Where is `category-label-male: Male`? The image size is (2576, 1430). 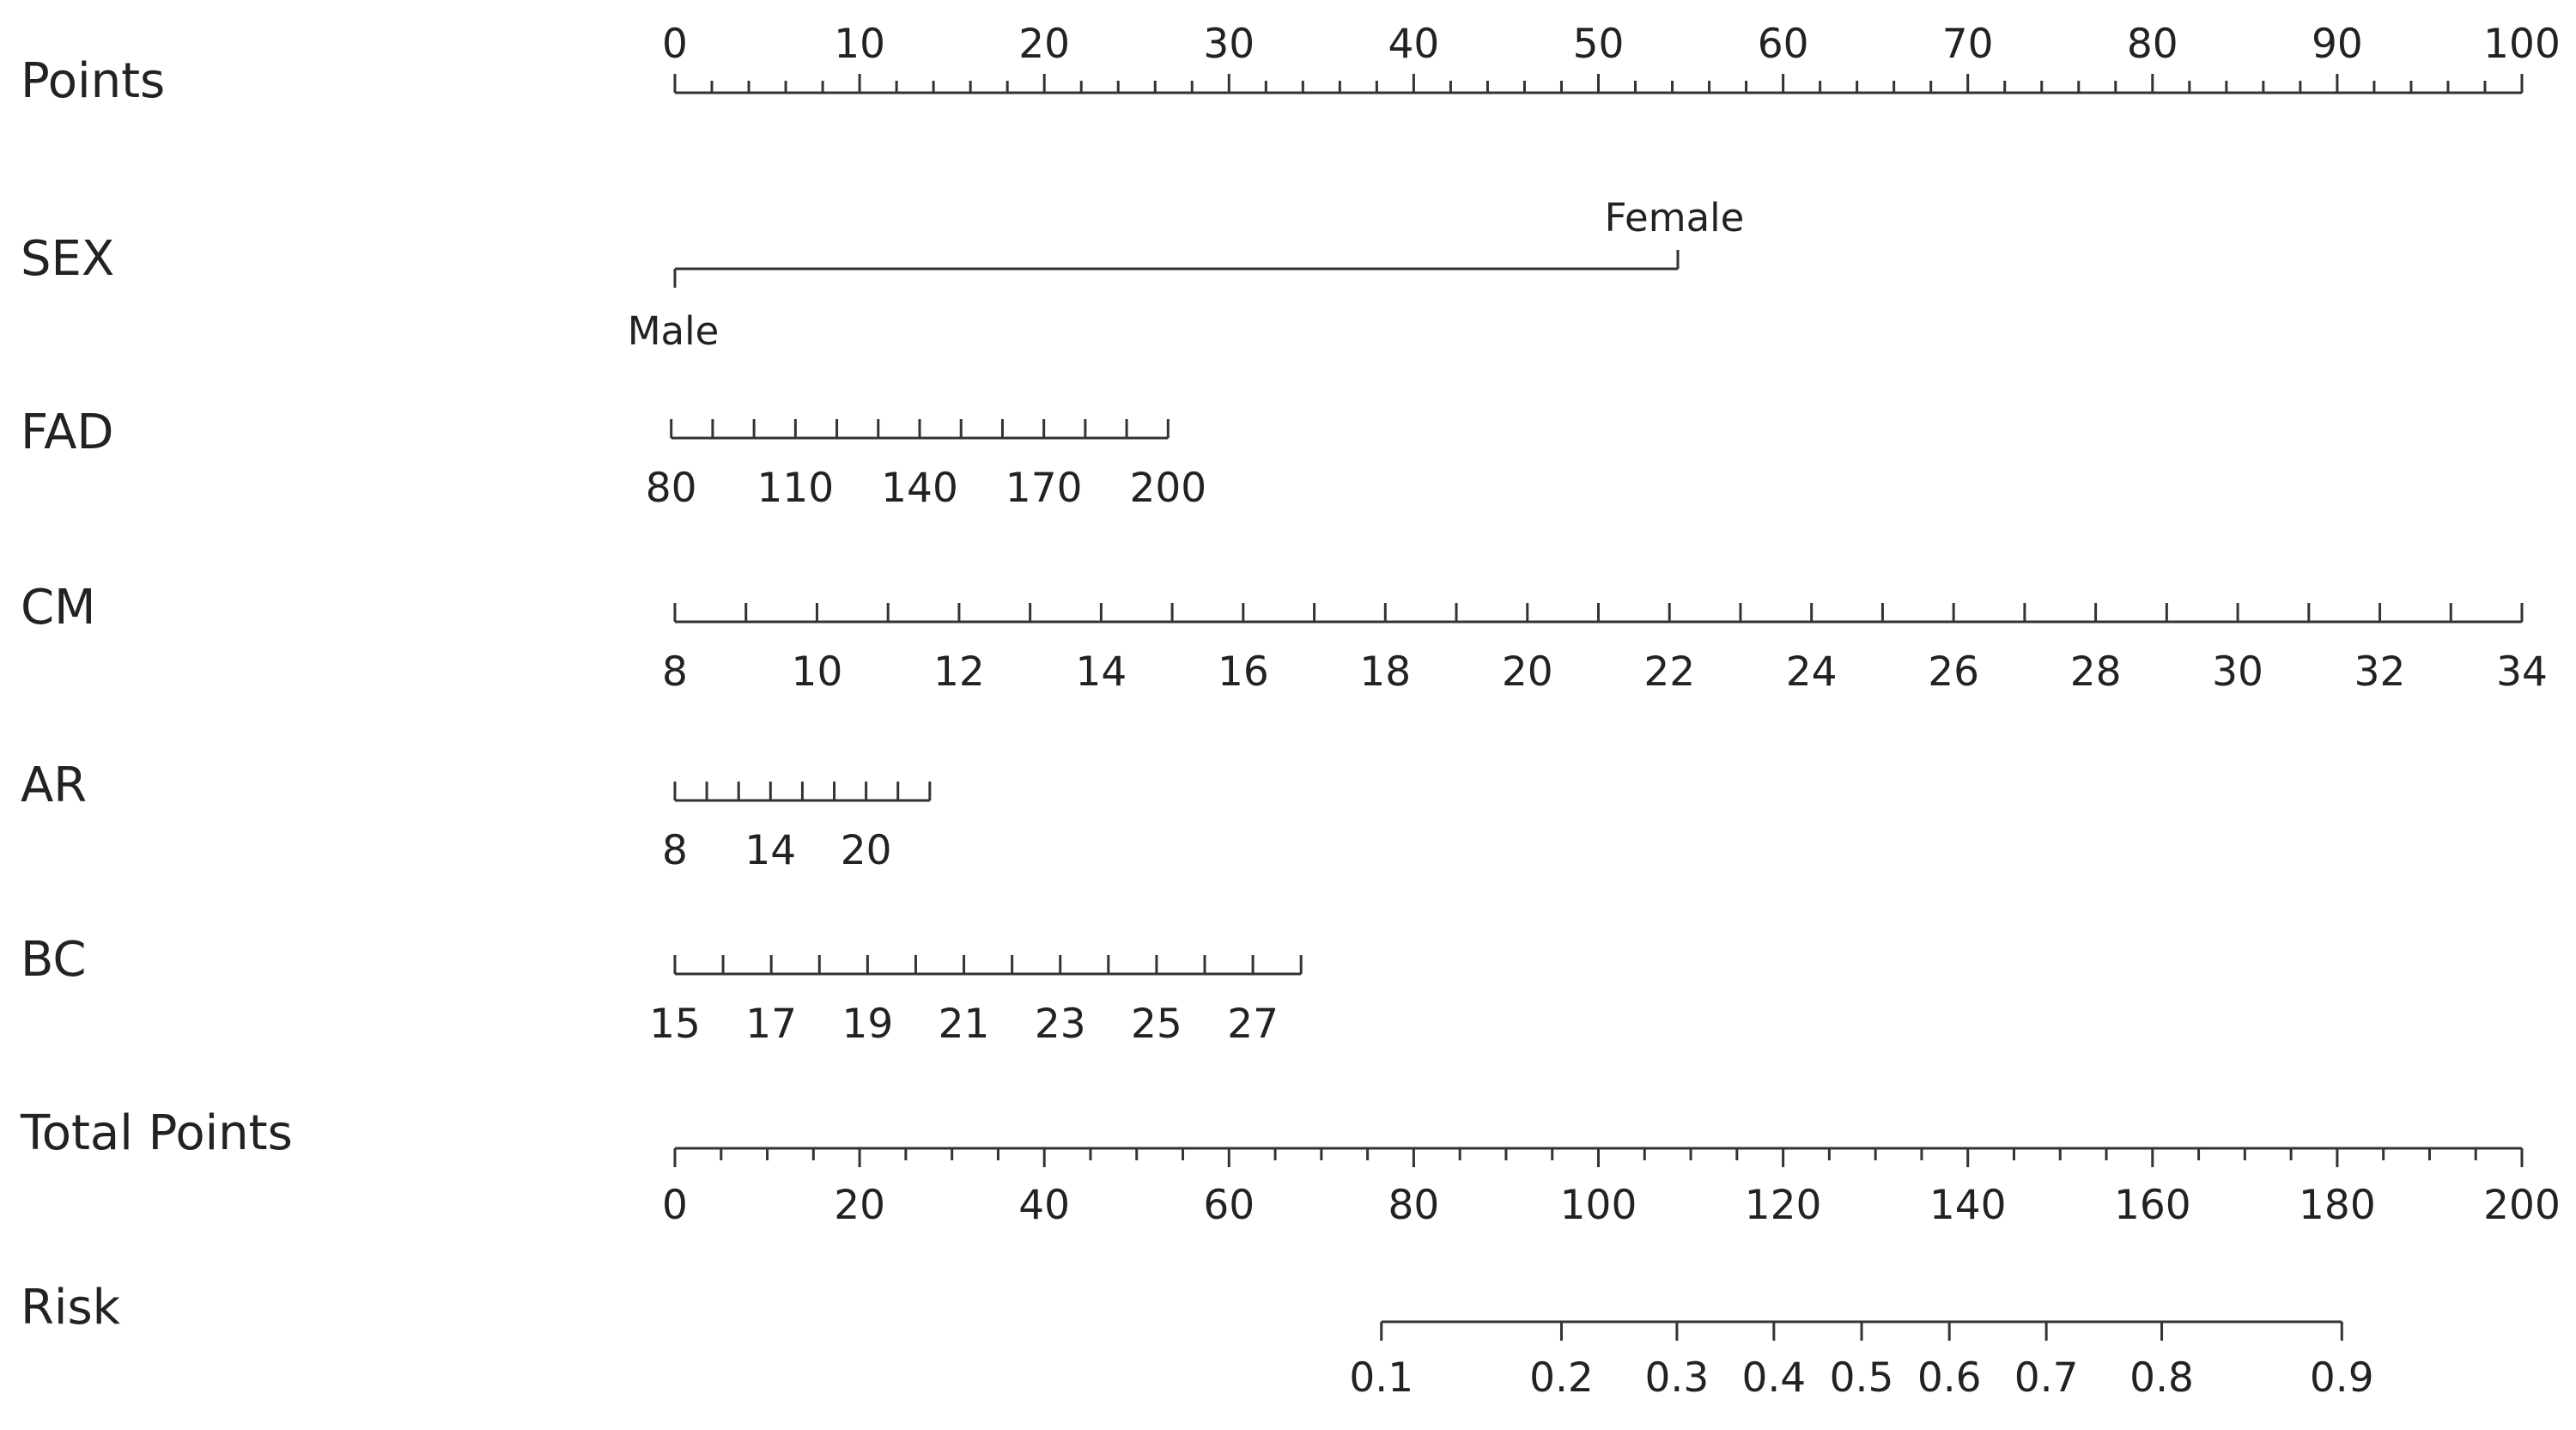
category-label-male: Male is located at coordinates (674, 331).